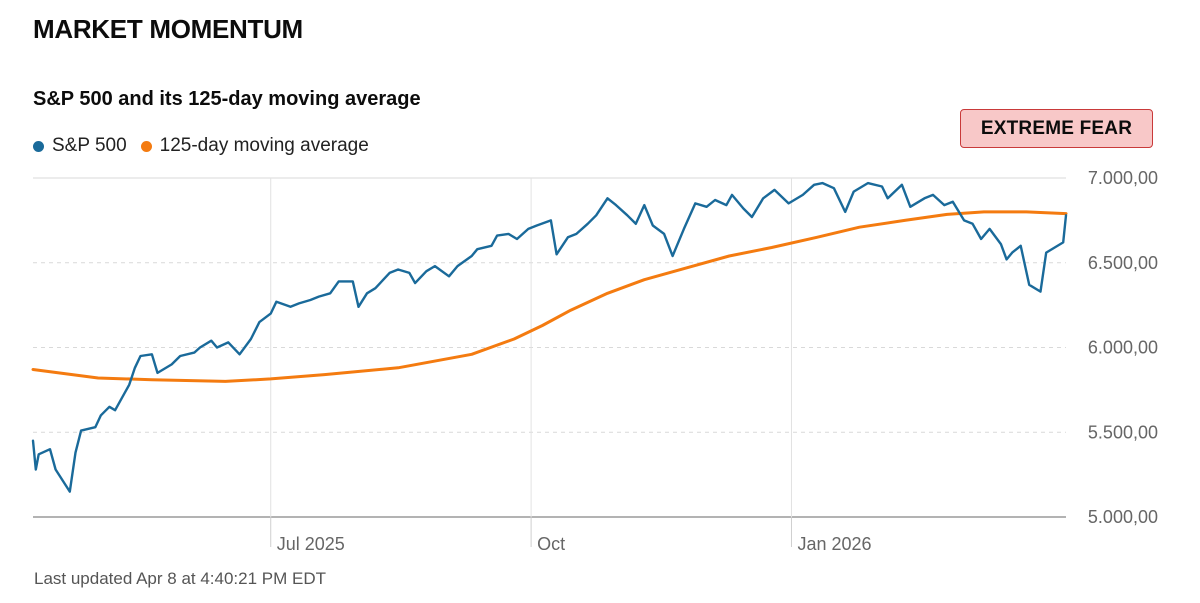  What do you see at coordinates (551, 544) in the screenshot?
I see `x-tick-label: Oct` at bounding box center [551, 544].